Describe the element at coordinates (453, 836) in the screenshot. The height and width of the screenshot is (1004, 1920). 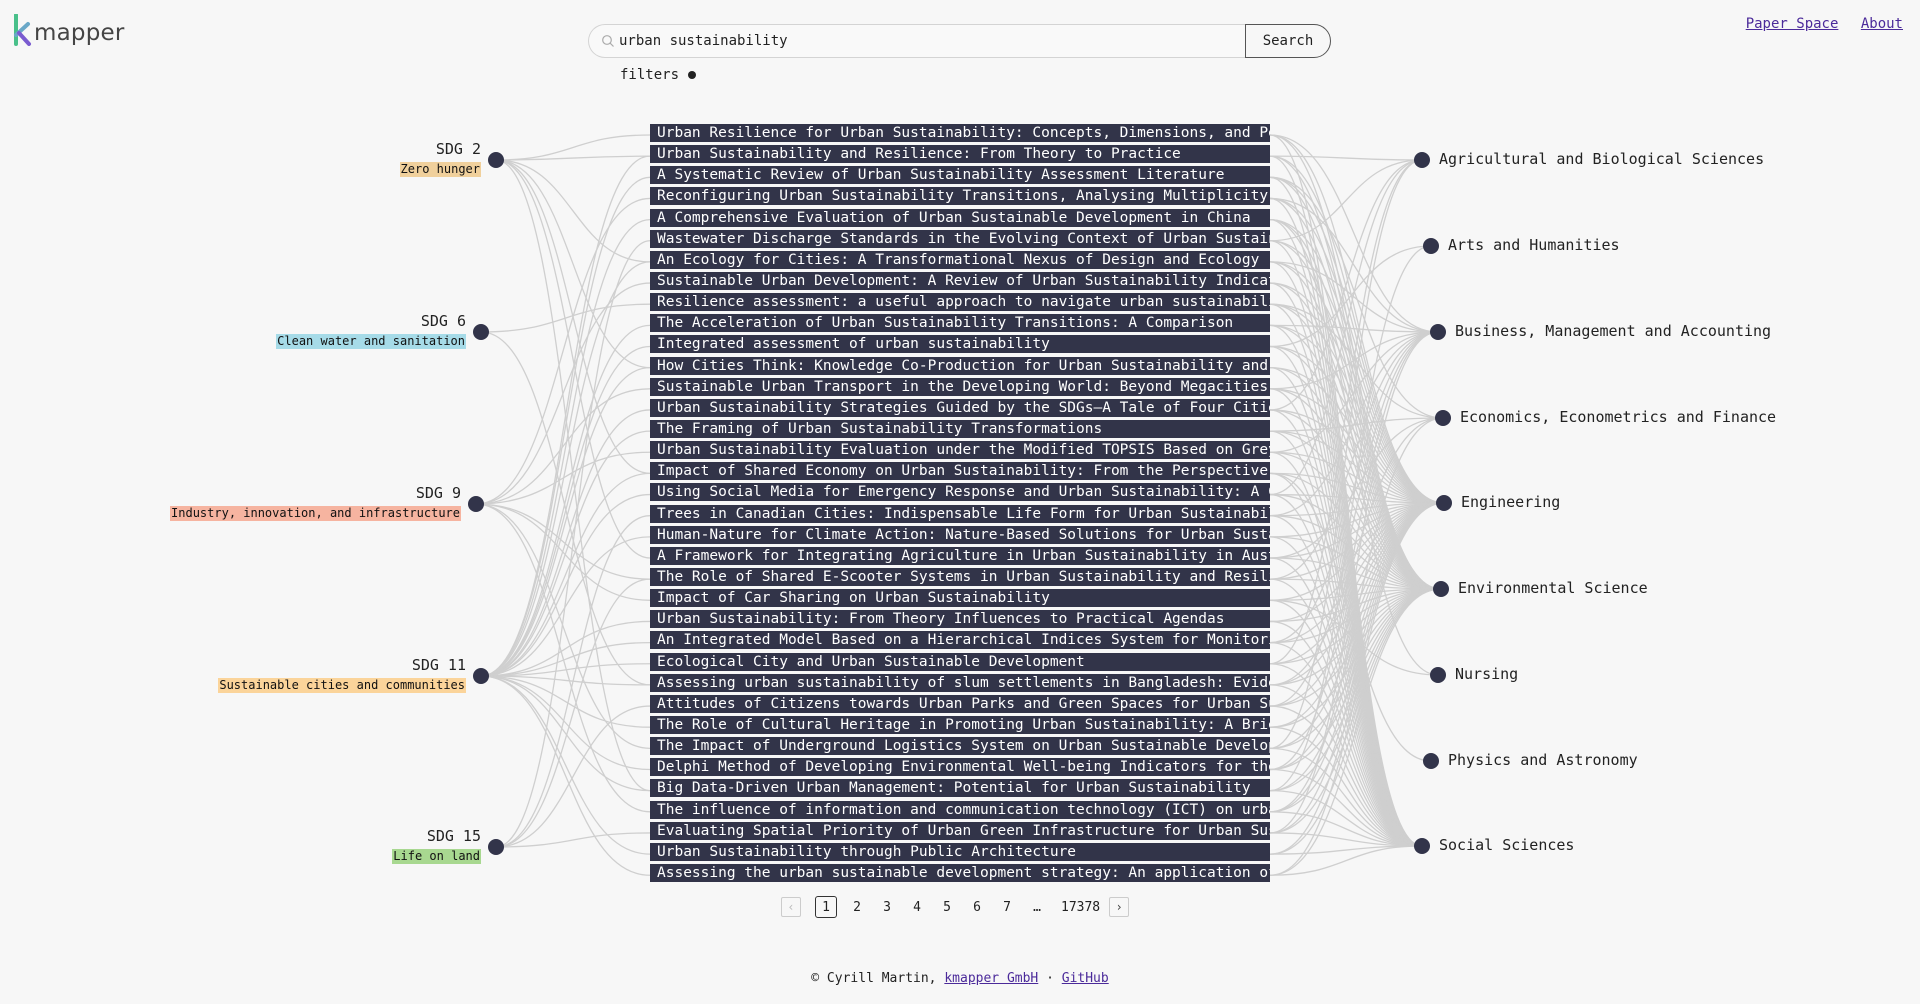
I see `sdg-name: SDG 15` at that location.